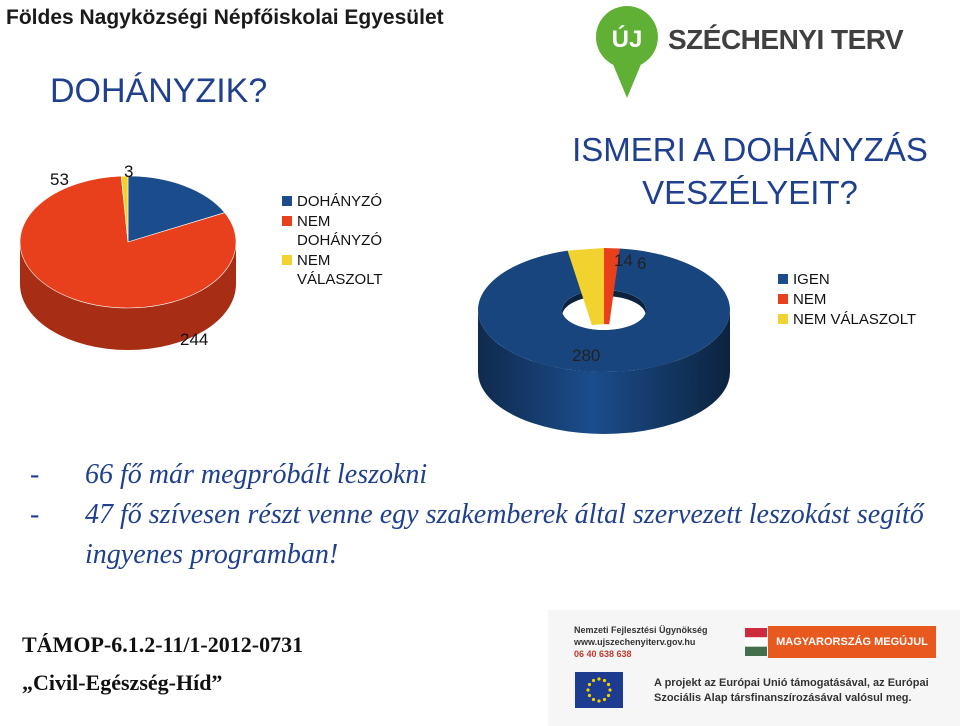 The width and height of the screenshot is (960, 726). I want to click on finding-item: - 66 fő már megpróbált leszokni, so click(480, 475).